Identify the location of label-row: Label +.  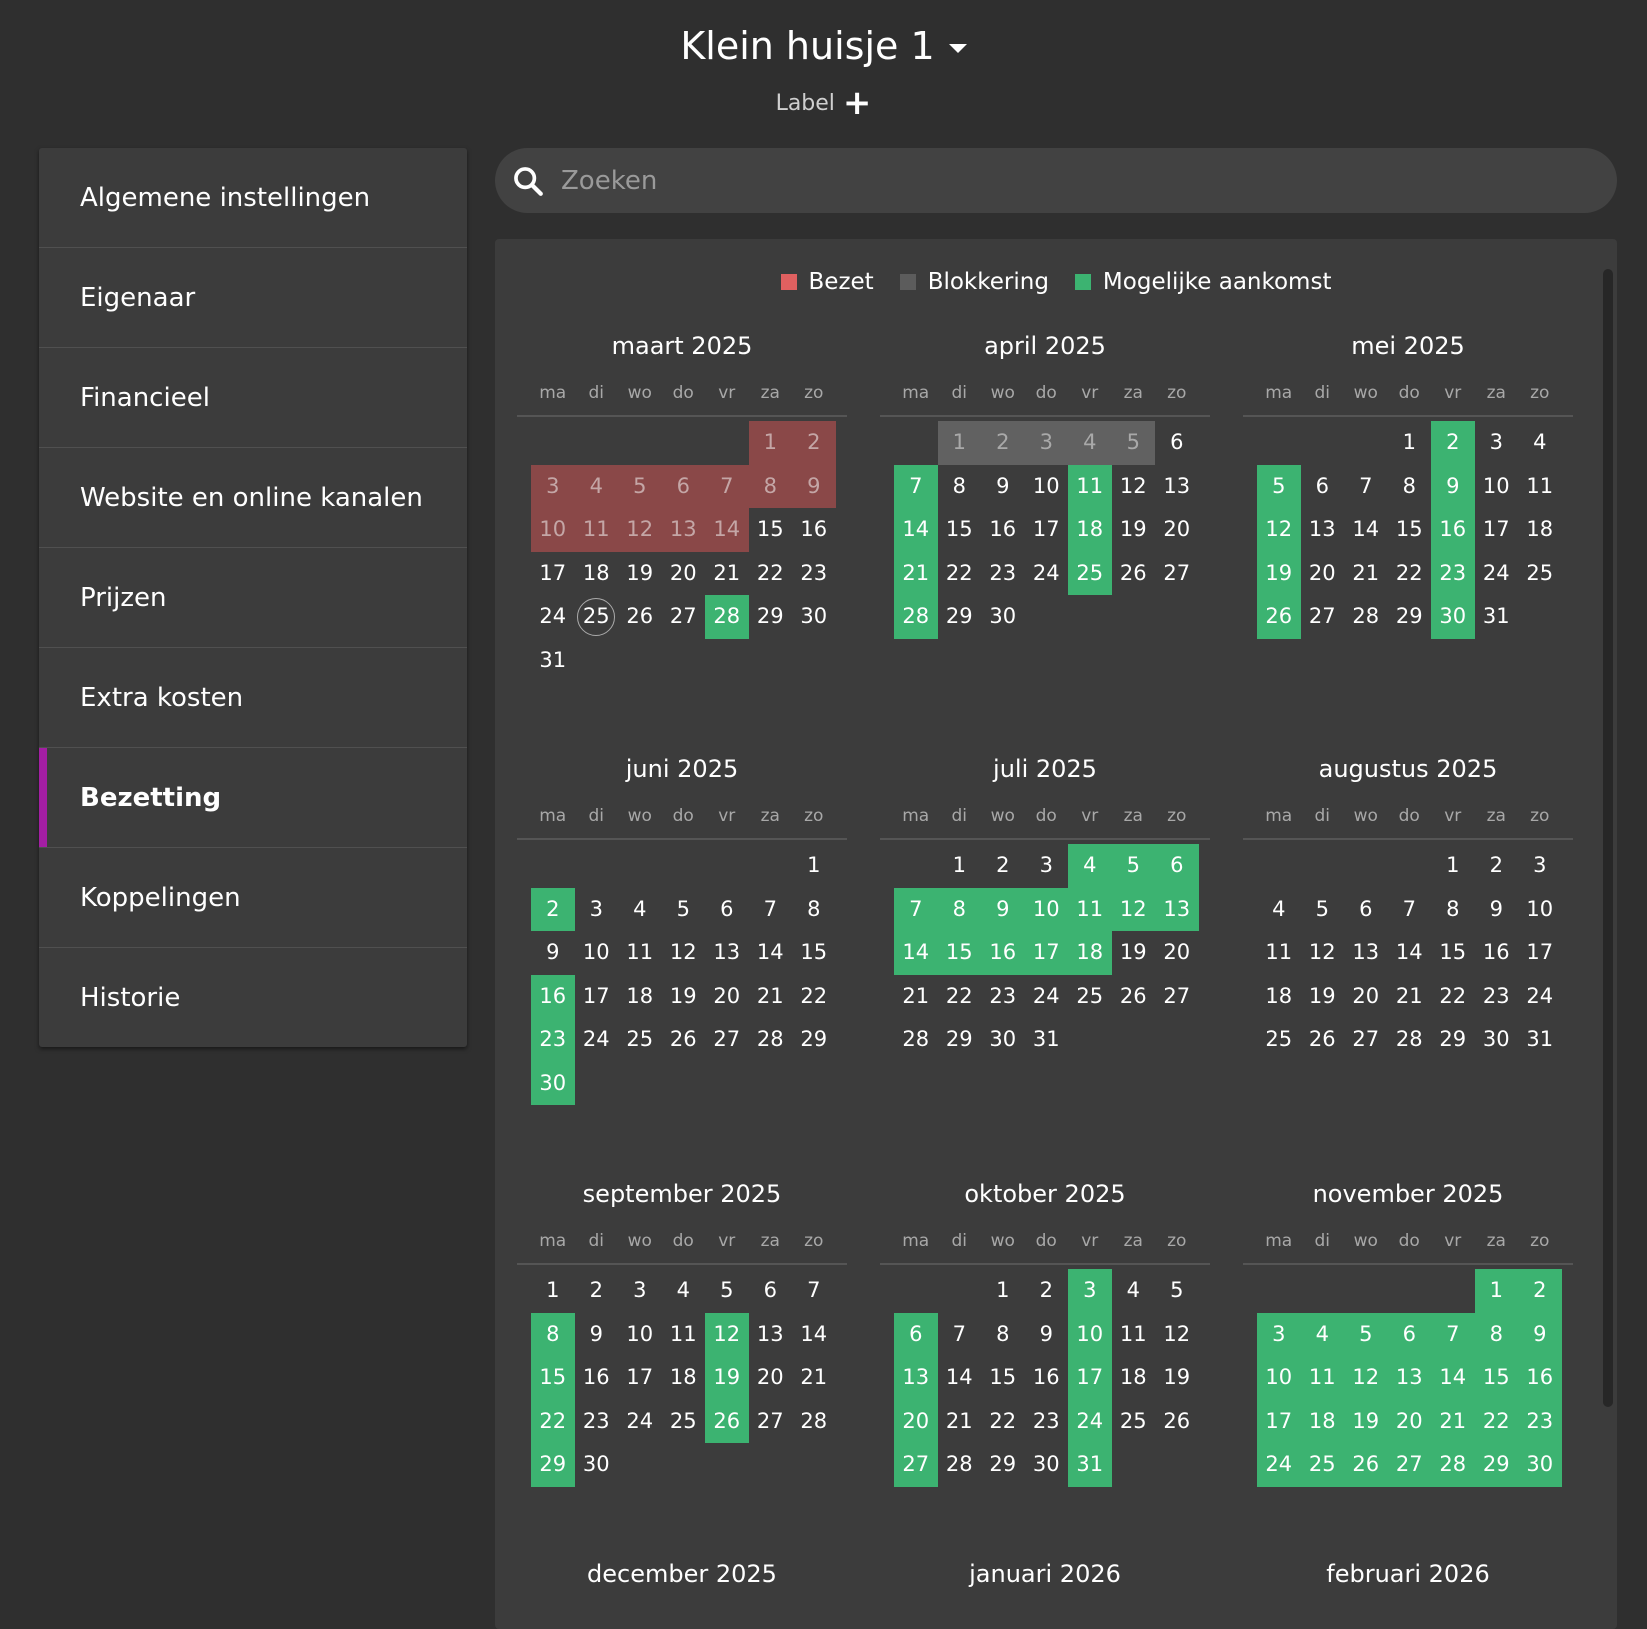
(823, 103).